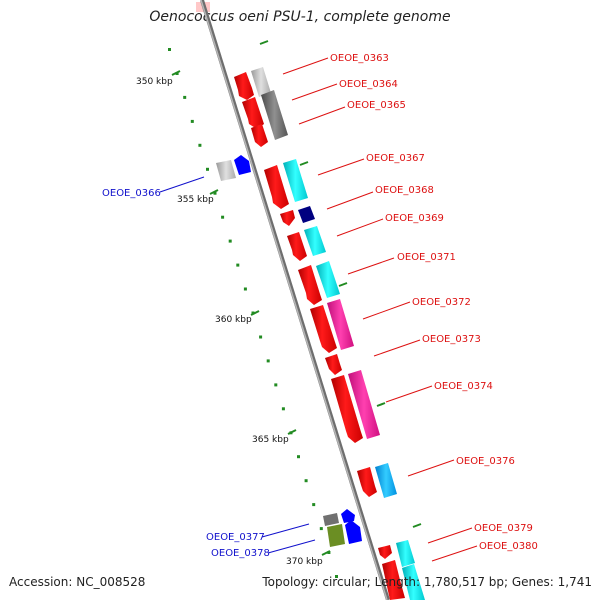 The image size is (600, 600). What do you see at coordinates (195, 200) in the screenshot?
I see `tick-label-355: 355 kbp` at bounding box center [195, 200].